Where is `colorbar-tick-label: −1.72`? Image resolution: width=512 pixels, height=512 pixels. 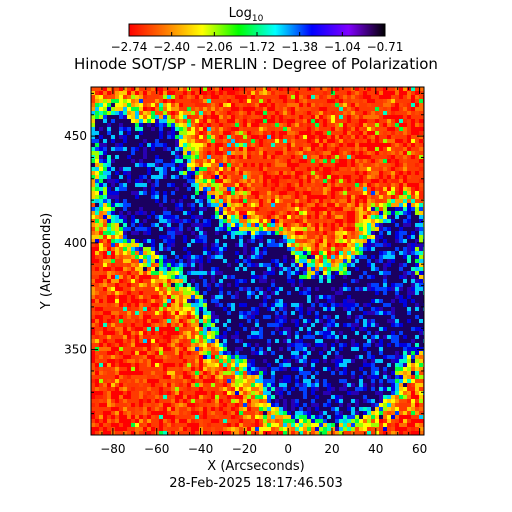 colorbar-tick-label: −1.72 is located at coordinates (257, 47).